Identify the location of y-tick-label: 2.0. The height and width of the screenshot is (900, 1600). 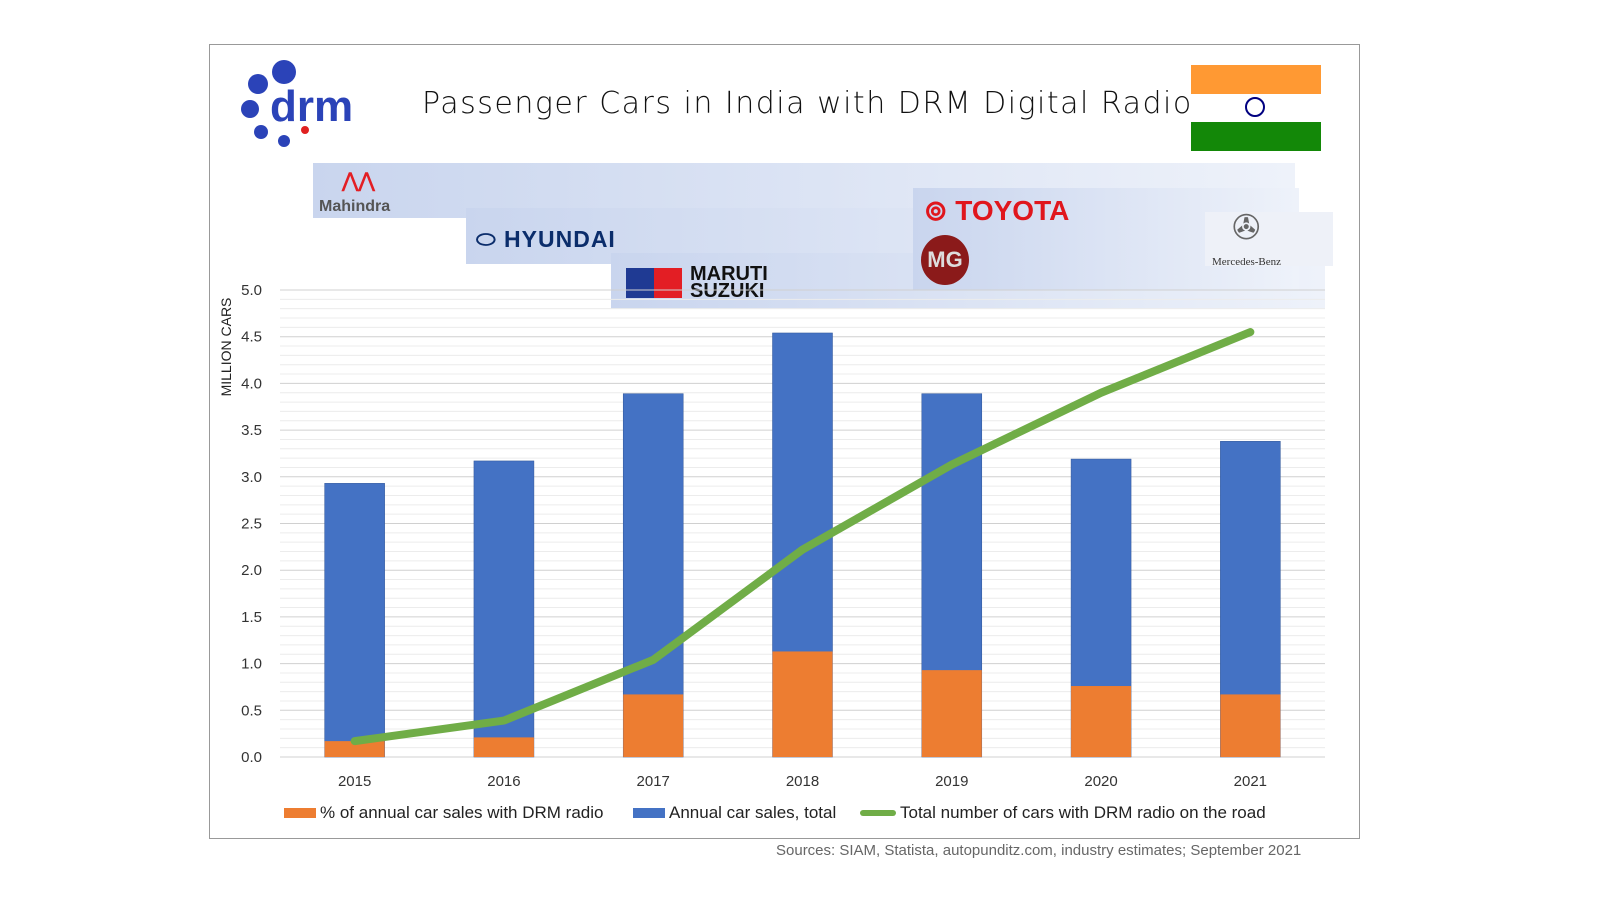
(251, 570).